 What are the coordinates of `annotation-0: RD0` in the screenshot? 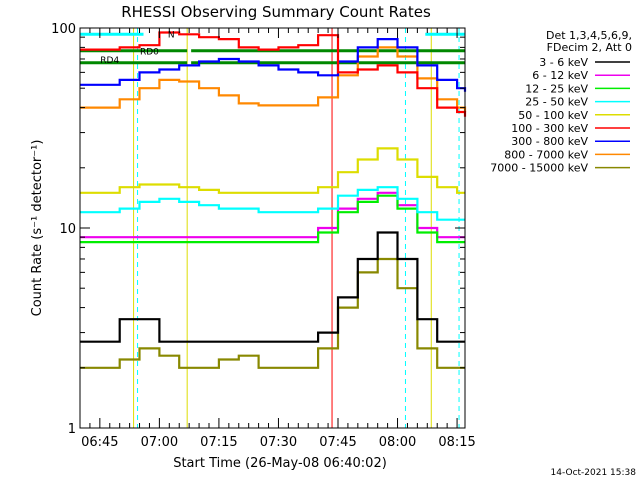 It's located at (149, 53).